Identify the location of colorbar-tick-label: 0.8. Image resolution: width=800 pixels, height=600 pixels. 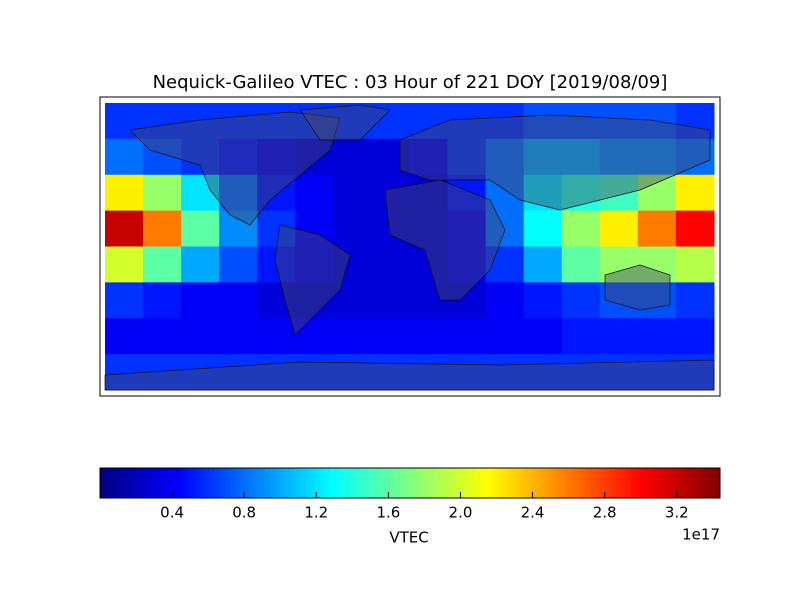
(244, 513).